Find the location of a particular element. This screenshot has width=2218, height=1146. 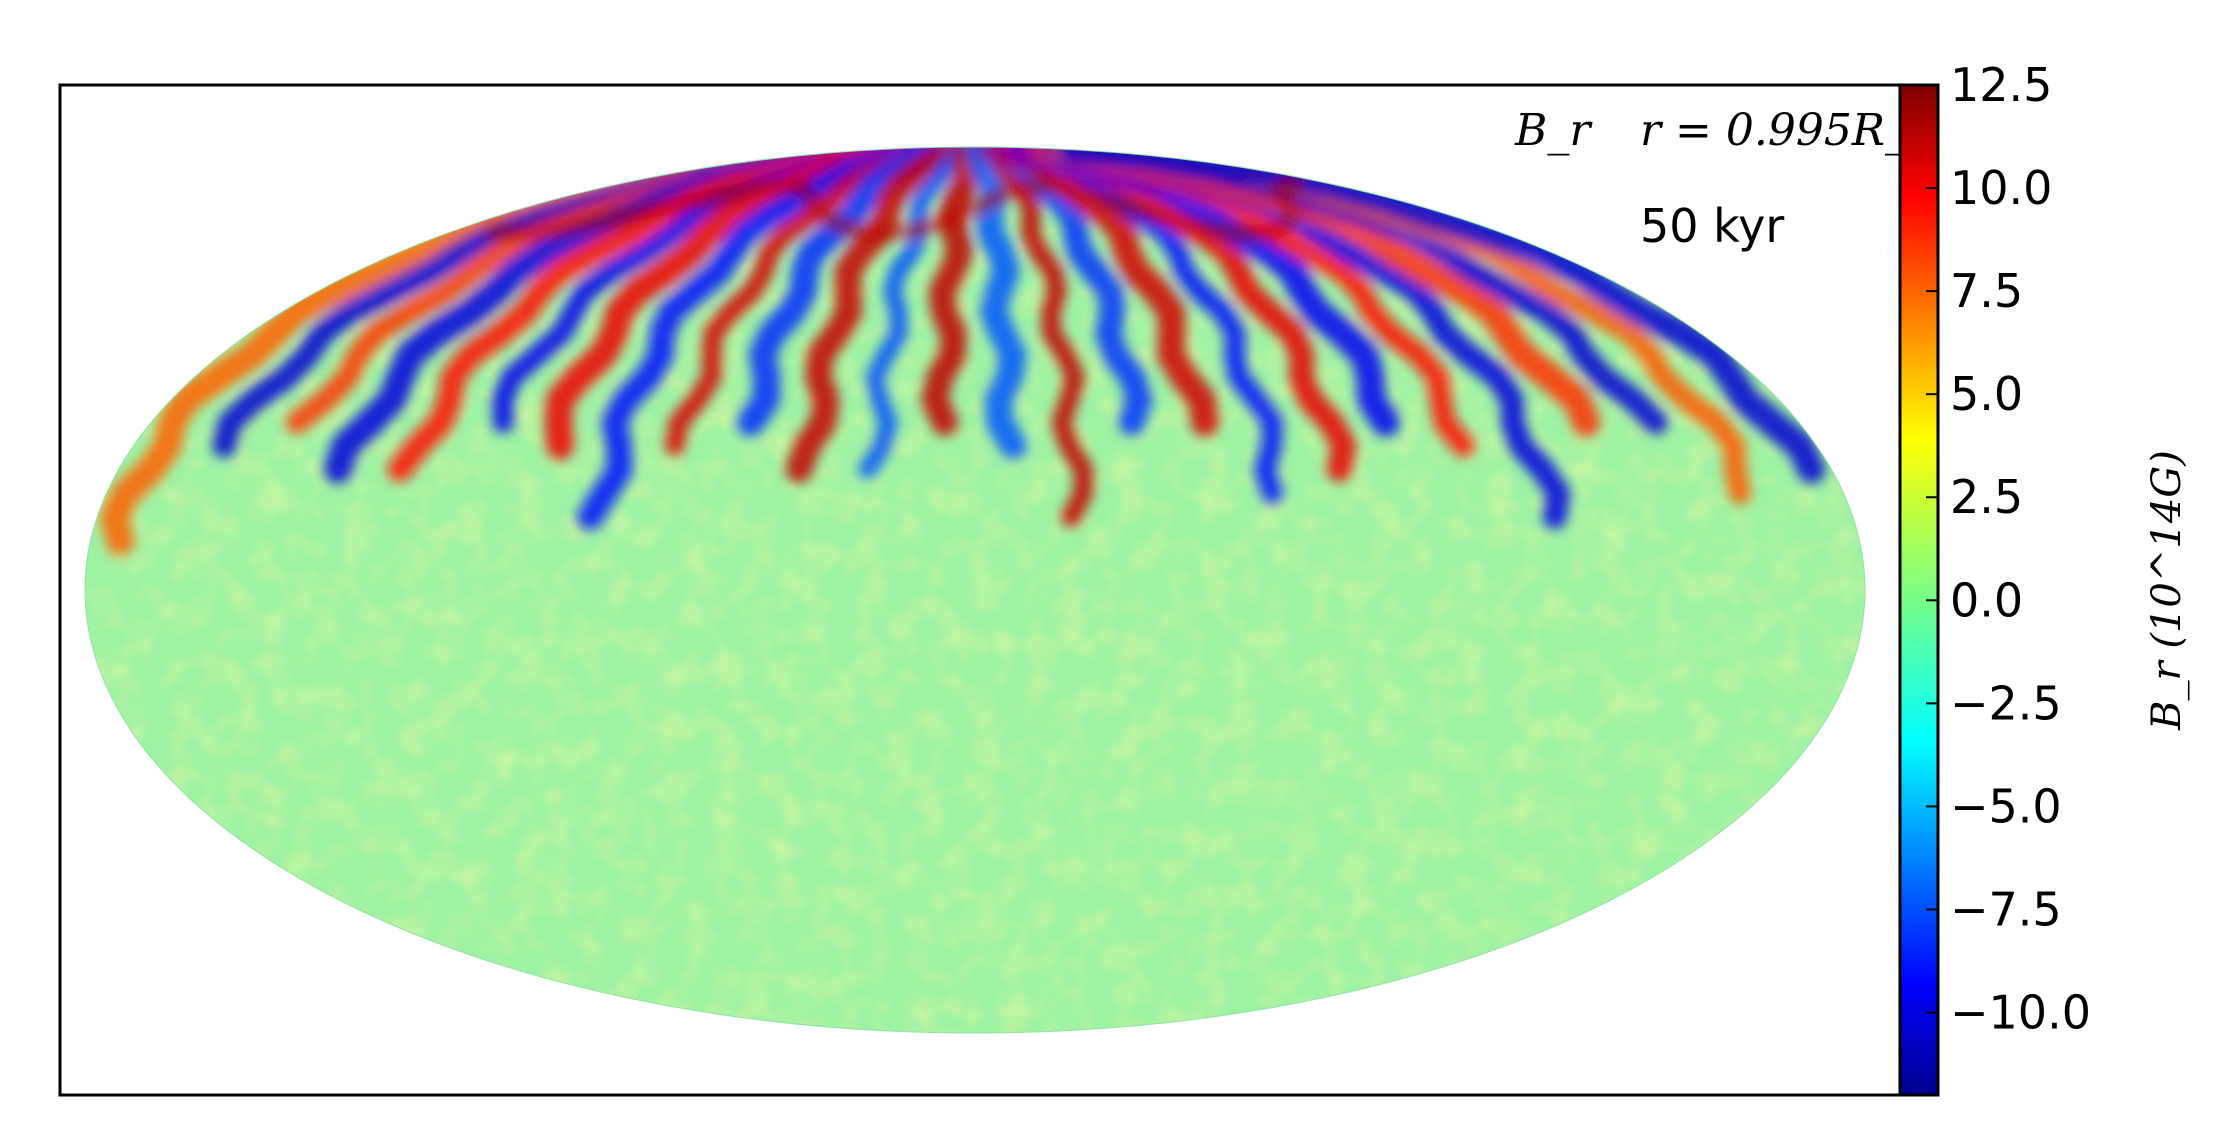

time-label: 50 kyr is located at coordinates (1712, 226).